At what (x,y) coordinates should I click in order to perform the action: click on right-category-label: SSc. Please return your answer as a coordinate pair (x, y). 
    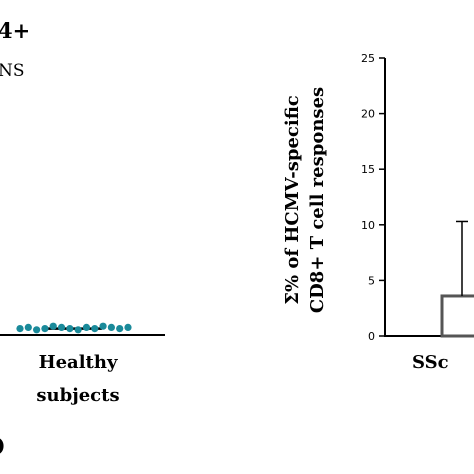
    Looking at the image, I should click on (430, 362).